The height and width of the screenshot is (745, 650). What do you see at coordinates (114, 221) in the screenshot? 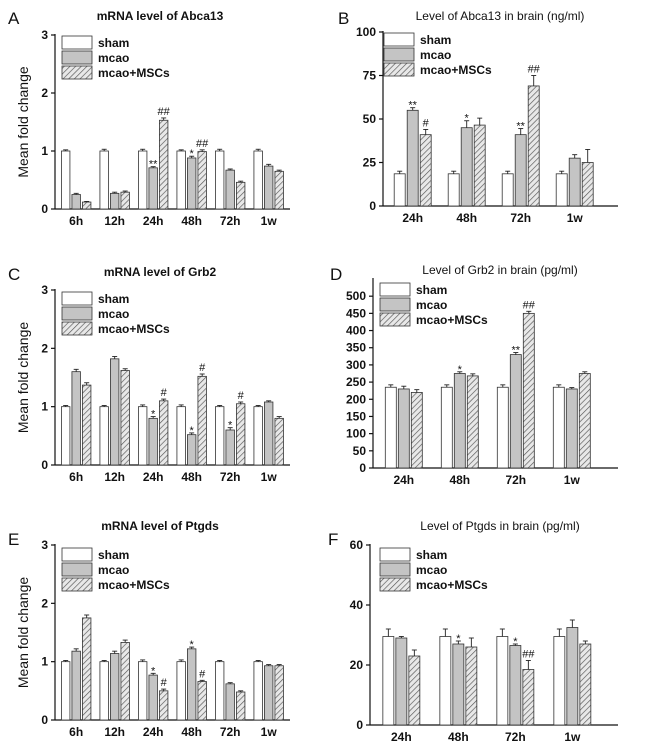
I see `x-tick-label: 12h` at bounding box center [114, 221].